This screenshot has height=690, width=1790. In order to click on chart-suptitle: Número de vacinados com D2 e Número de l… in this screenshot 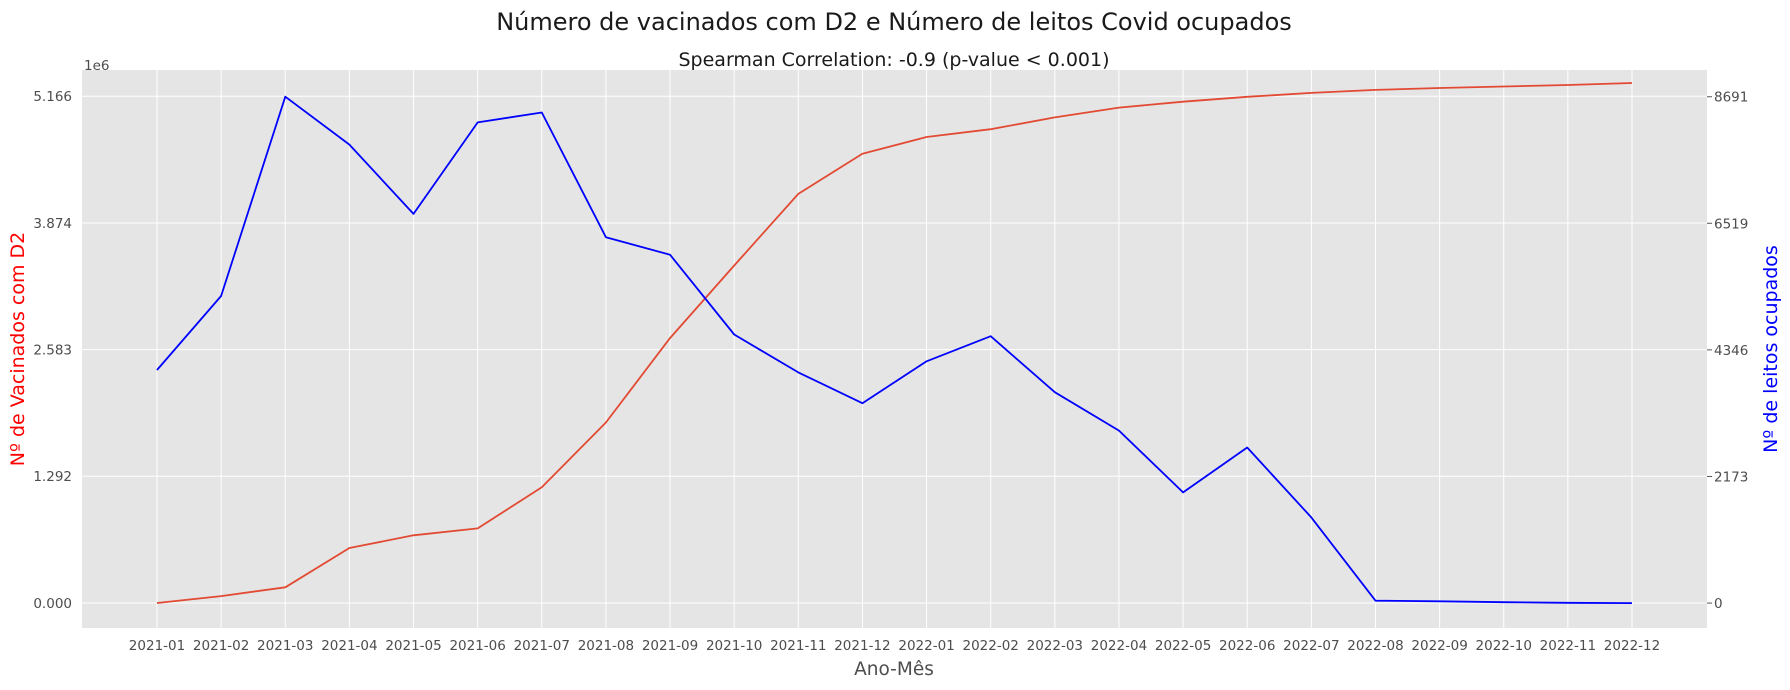, I will do `click(894, 22)`.